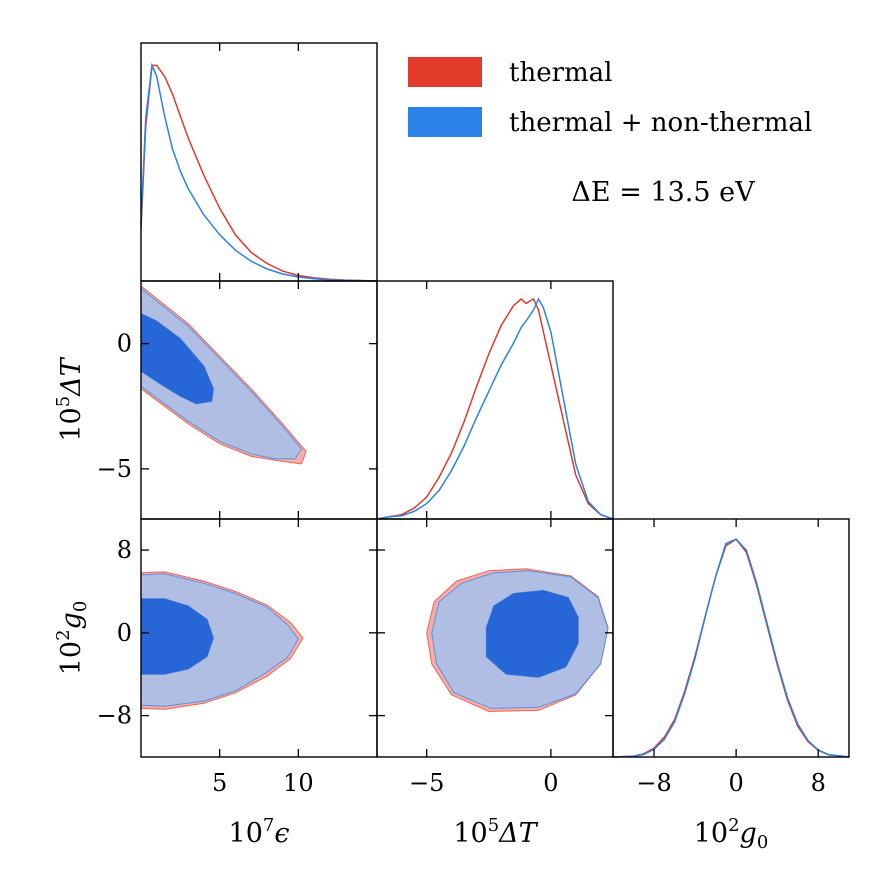  Describe the element at coordinates (560, 73) in the screenshot. I see `legend-label-thermal: thermal` at that location.